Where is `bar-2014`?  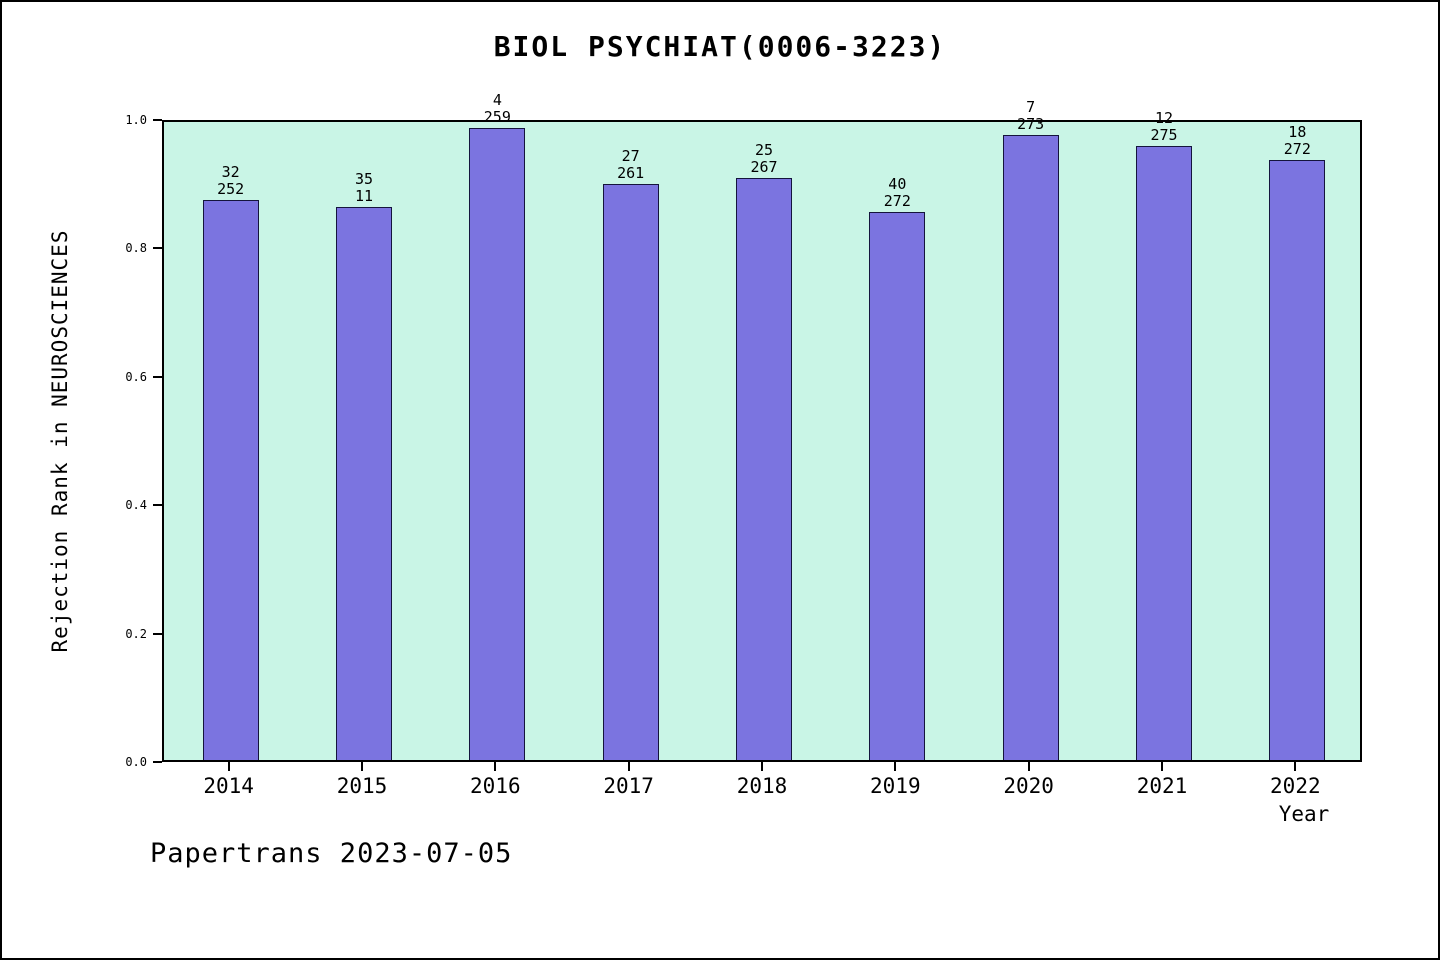 bar-2014 is located at coordinates (231, 480).